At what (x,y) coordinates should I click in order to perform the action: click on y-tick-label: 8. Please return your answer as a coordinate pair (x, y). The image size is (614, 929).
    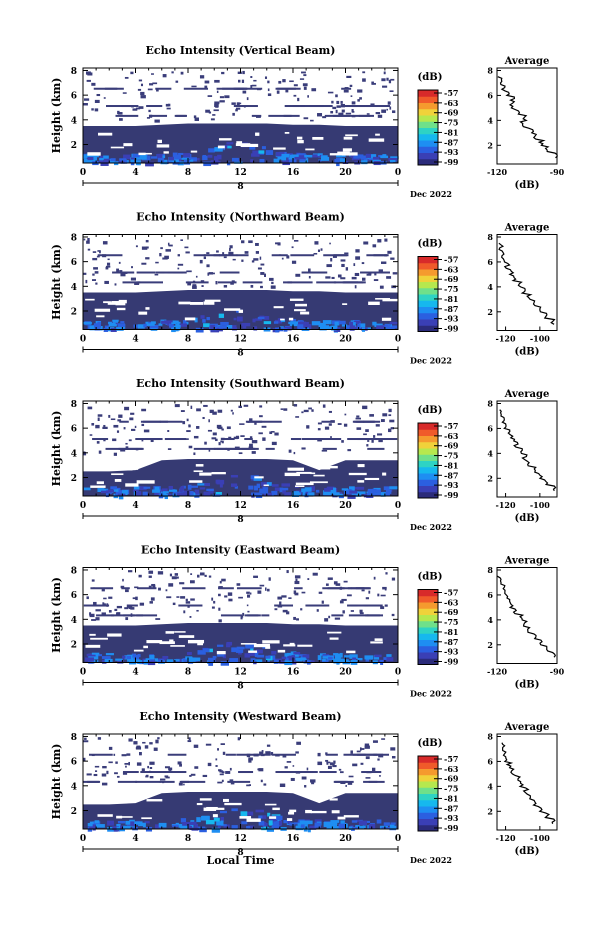
    Looking at the image, I should click on (74, 72).